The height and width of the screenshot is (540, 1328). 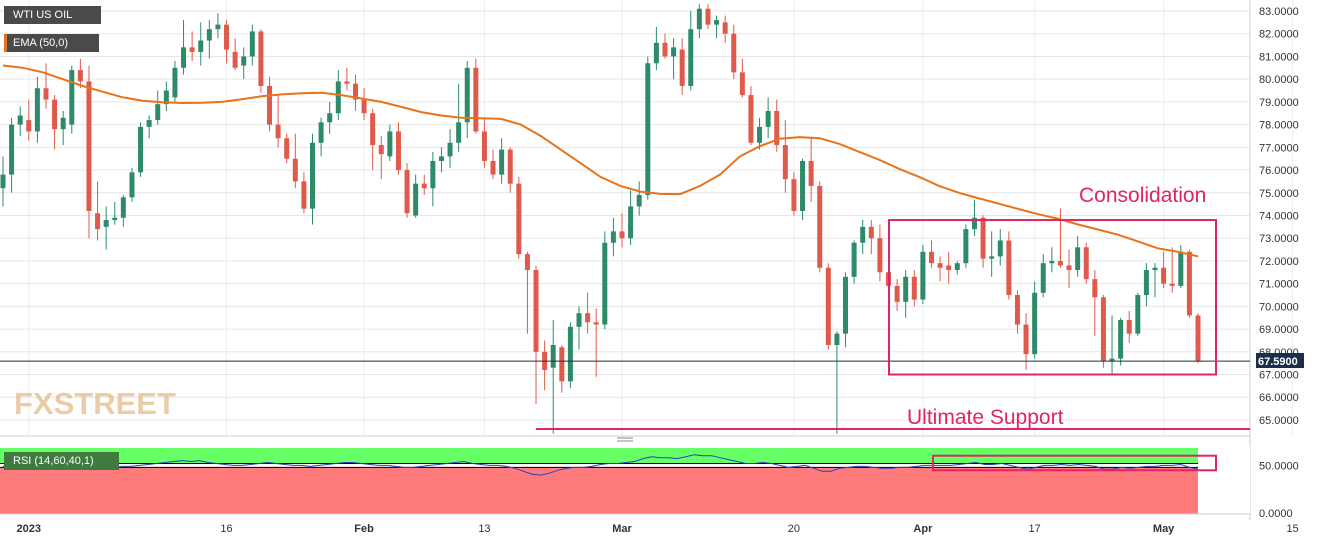 I want to click on price-tick-label: 74.0000, so click(x=1279, y=216).